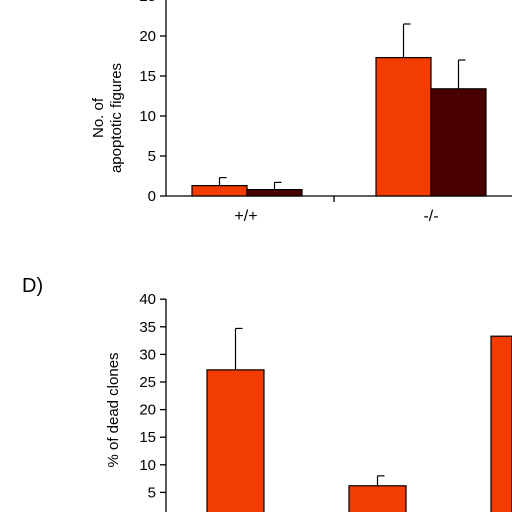  What do you see at coordinates (32, 286) in the screenshot?
I see `panel-label: D)` at bounding box center [32, 286].